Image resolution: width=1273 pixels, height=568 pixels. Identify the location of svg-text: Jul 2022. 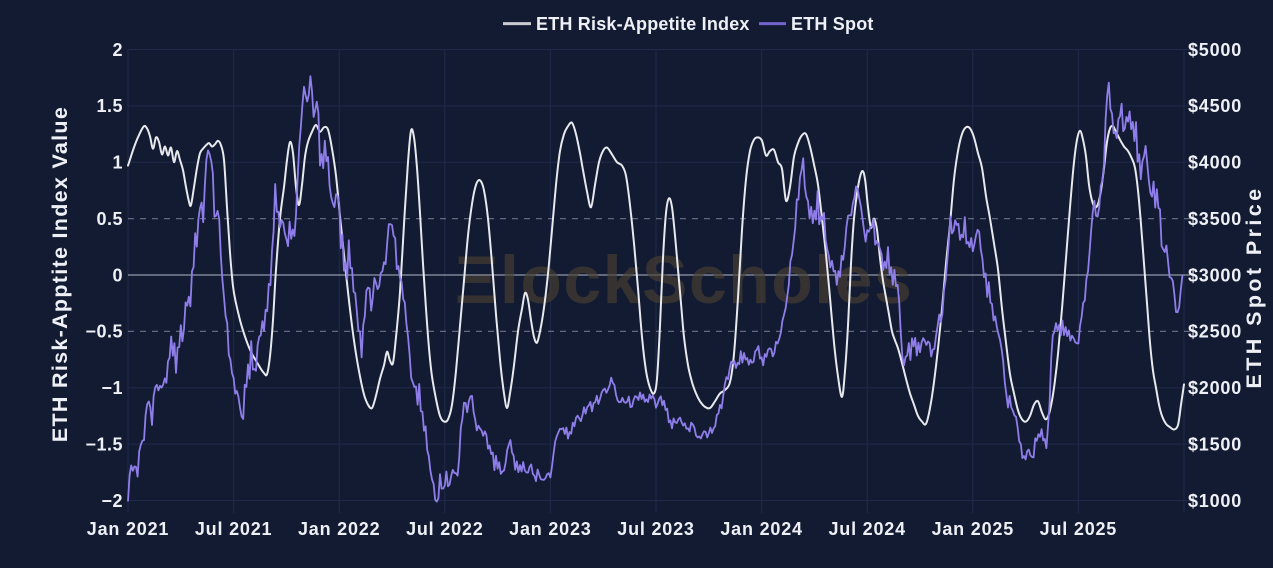
(444, 529).